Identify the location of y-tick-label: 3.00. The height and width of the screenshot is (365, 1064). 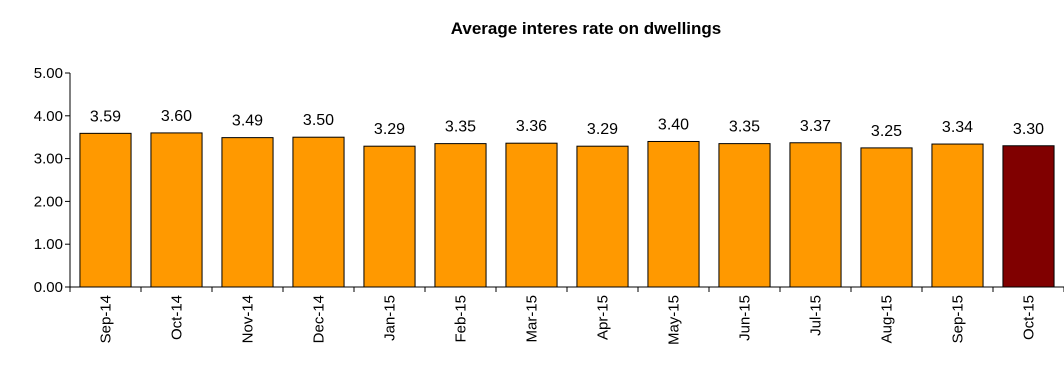
(48, 159).